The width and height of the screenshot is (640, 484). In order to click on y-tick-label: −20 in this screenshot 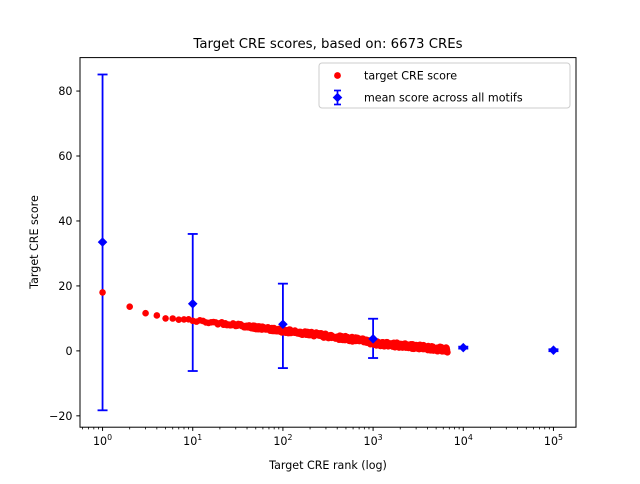, I will do `click(60, 416)`.